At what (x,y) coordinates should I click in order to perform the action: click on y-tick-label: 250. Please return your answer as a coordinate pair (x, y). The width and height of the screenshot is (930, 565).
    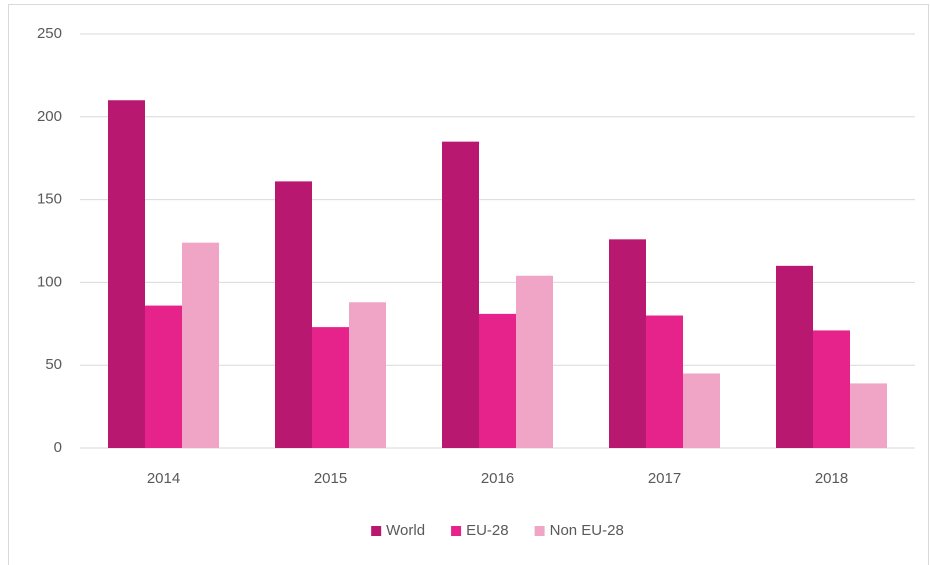
    Looking at the image, I should click on (49, 33).